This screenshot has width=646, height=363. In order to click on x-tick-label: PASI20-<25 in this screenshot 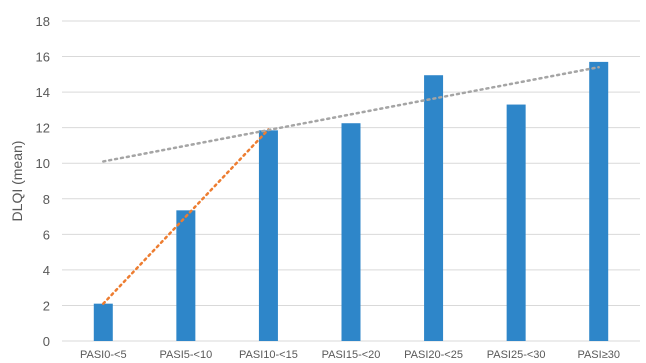, I will do `click(433, 355)`.